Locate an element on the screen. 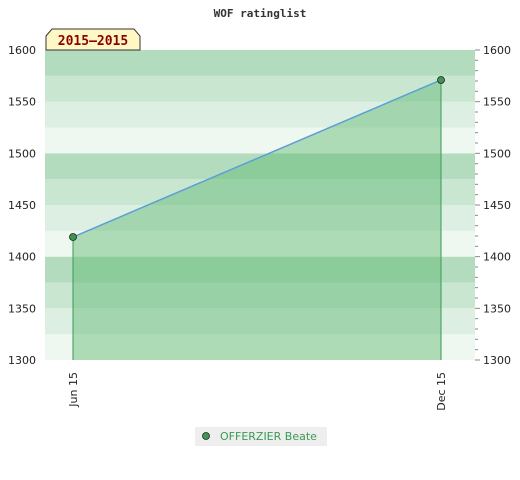  y-tick-label-right: 1600 is located at coordinates (497, 50).